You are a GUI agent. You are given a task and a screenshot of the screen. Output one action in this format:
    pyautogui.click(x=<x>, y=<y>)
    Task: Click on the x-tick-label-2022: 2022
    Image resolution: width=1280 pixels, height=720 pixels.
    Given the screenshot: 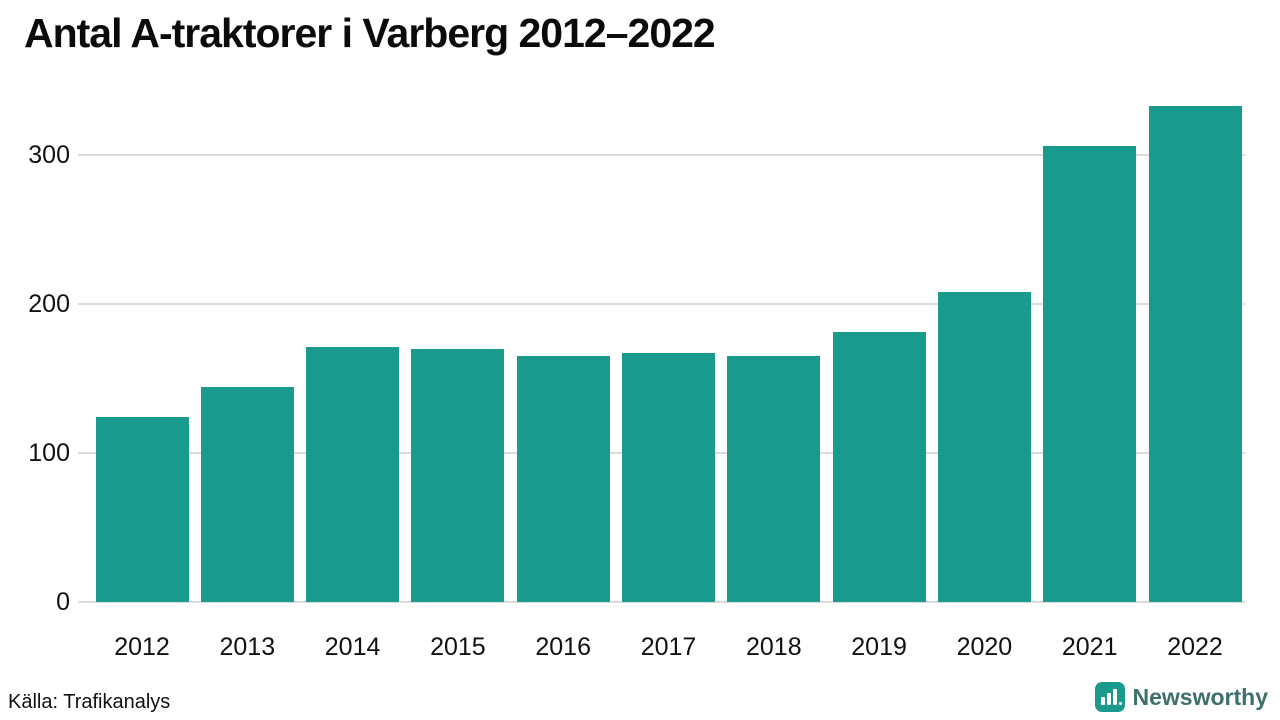 What is the action you would take?
    pyautogui.click(x=1195, y=647)
    